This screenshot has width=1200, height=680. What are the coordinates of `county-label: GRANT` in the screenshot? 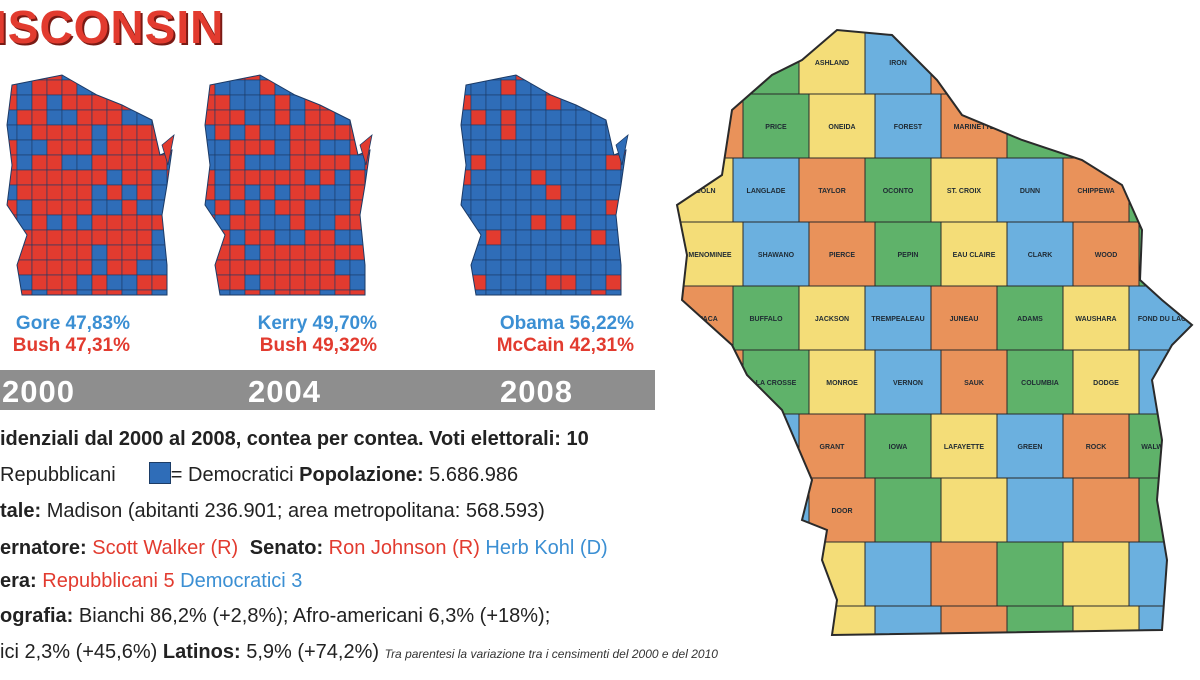 It's located at (833, 447).